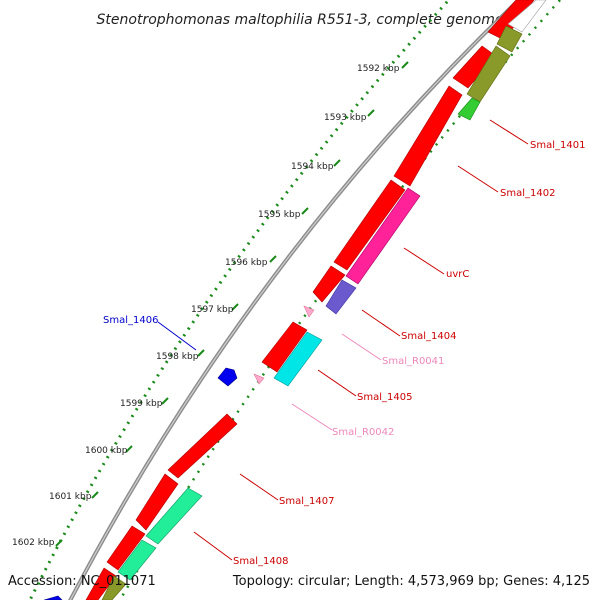 The width and height of the screenshot is (600, 600). What do you see at coordinates (428, 336) in the screenshot?
I see `gene-label-smal-1404: Smal_1404` at bounding box center [428, 336].